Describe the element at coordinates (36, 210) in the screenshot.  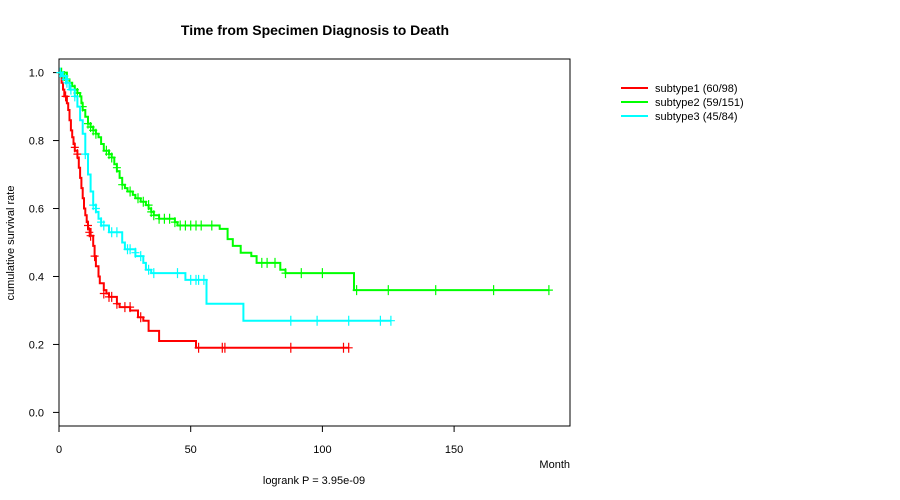
I see `y-tick-label: 0.6` at that location.